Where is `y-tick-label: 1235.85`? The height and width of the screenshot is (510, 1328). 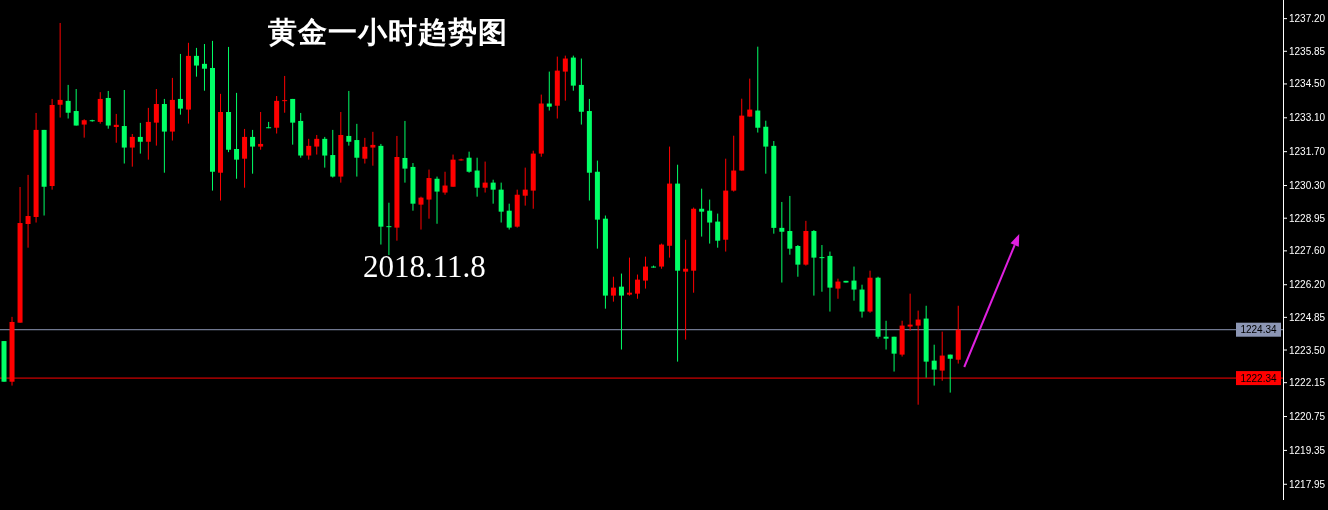 y-tick-label: 1235.85 is located at coordinates (1307, 51).